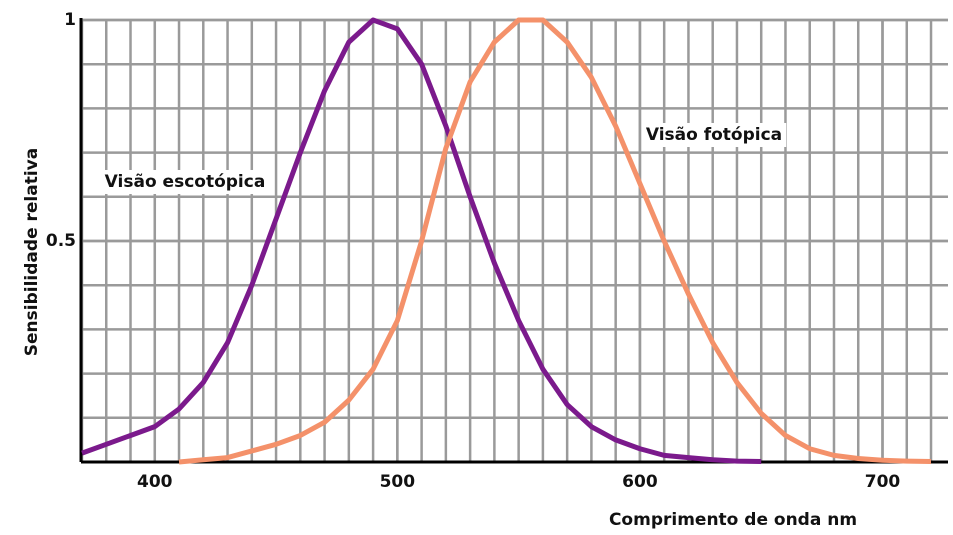 The width and height of the screenshot is (953, 535). Describe the element at coordinates (155, 482) in the screenshot. I see `x-tick-label: 400` at that location.